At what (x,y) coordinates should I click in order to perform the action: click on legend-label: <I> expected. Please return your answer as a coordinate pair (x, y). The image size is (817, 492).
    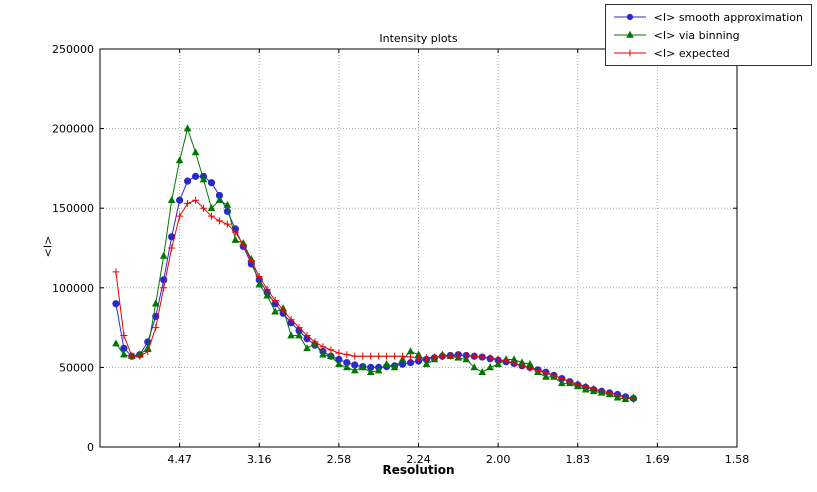
    Looking at the image, I should click on (691, 53).